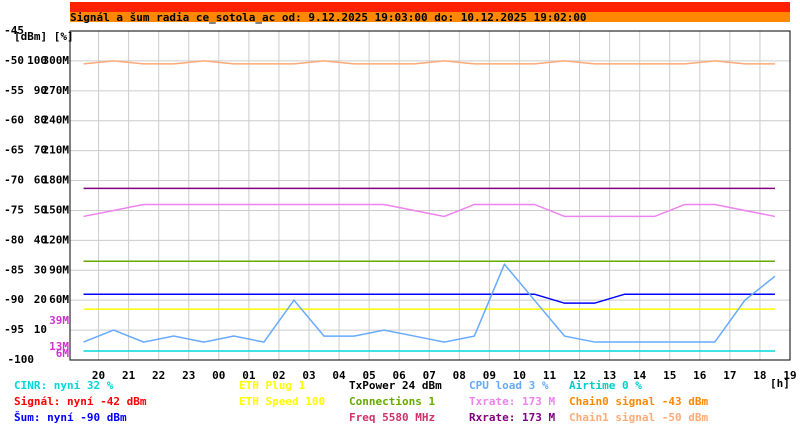 The height and width of the screenshot is (430, 800). I want to click on x-tick-label: 09, so click(489, 375).